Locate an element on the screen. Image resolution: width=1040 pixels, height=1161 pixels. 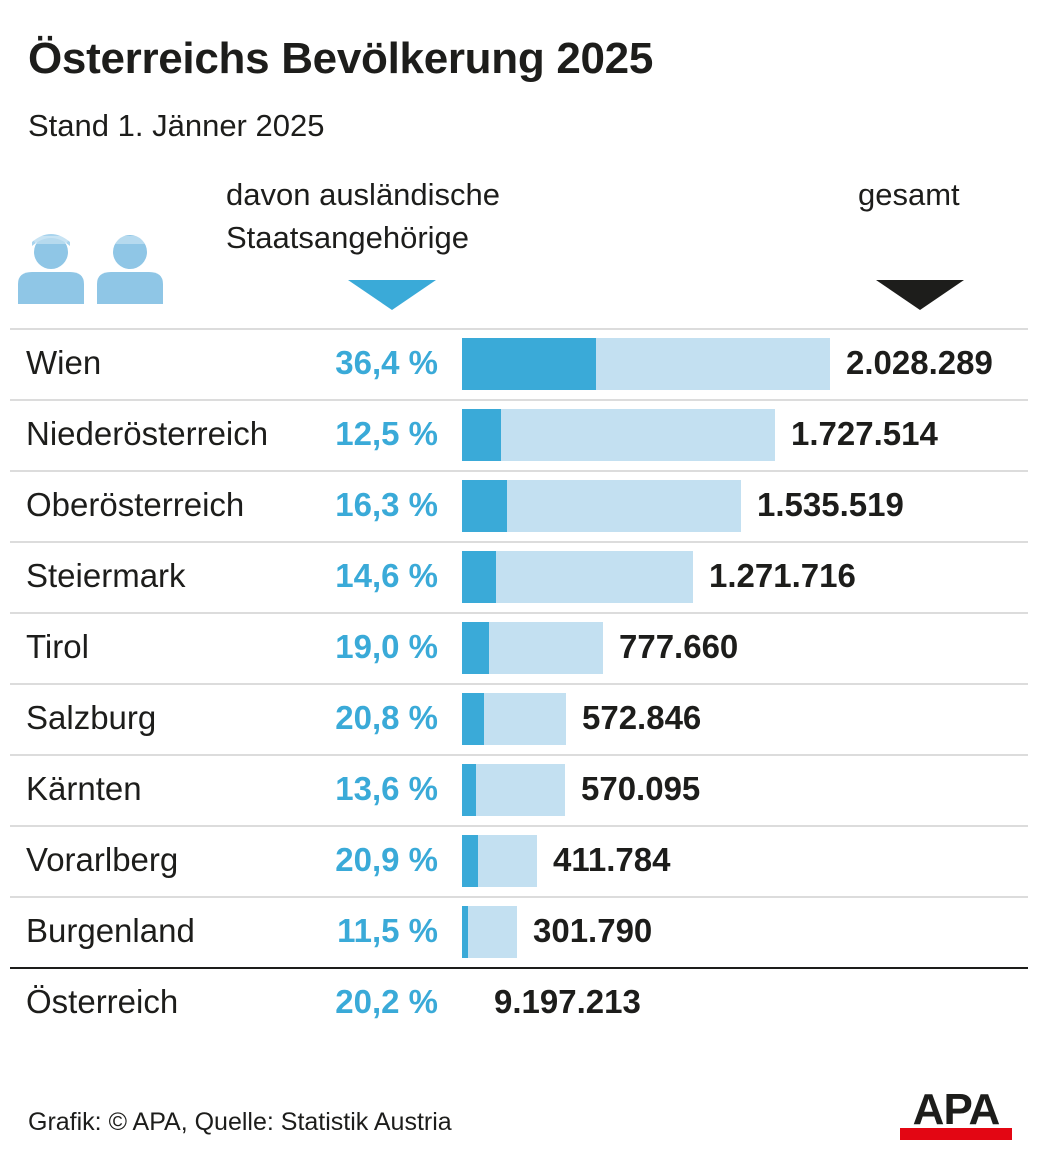
total-value-label: 1.271.716 is located at coordinates (782, 575).